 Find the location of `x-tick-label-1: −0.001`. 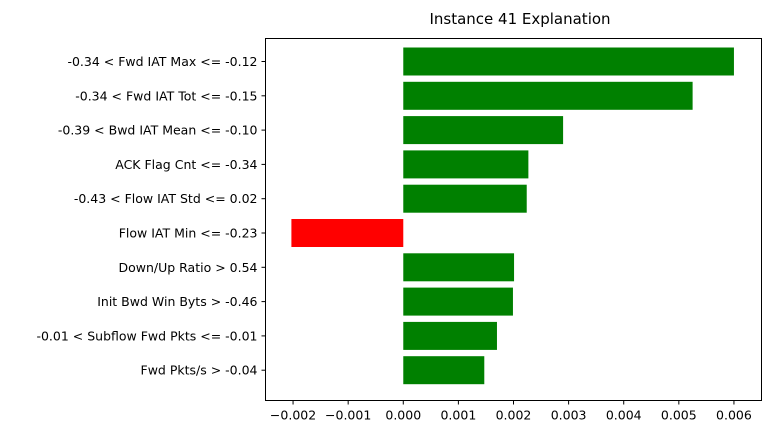

x-tick-label-1: −0.001 is located at coordinates (348, 415).